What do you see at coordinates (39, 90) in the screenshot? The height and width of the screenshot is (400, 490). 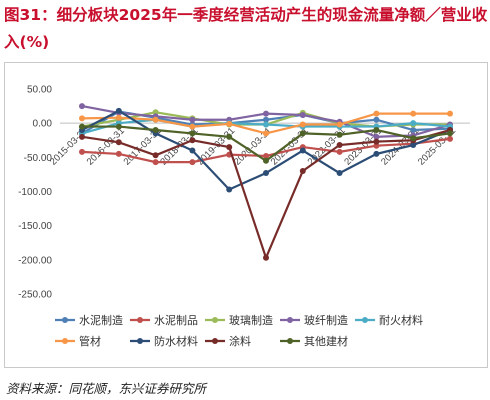 I see `y-tick-label: 50.00` at bounding box center [39, 90].